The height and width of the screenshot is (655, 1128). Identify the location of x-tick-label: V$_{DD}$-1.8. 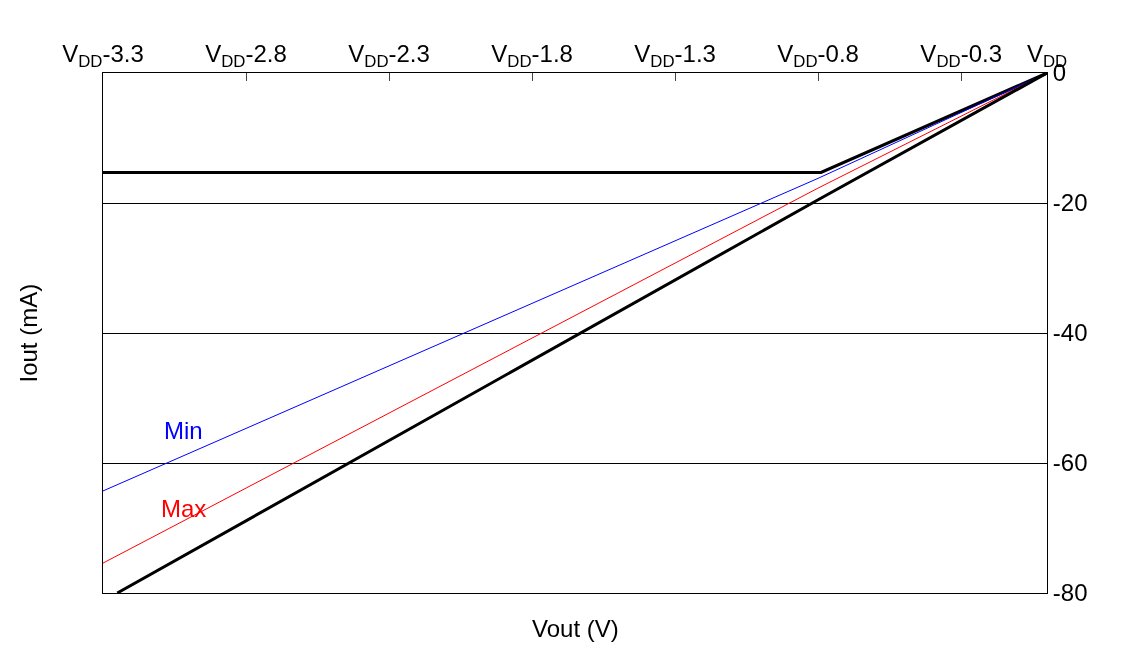
(532, 56).